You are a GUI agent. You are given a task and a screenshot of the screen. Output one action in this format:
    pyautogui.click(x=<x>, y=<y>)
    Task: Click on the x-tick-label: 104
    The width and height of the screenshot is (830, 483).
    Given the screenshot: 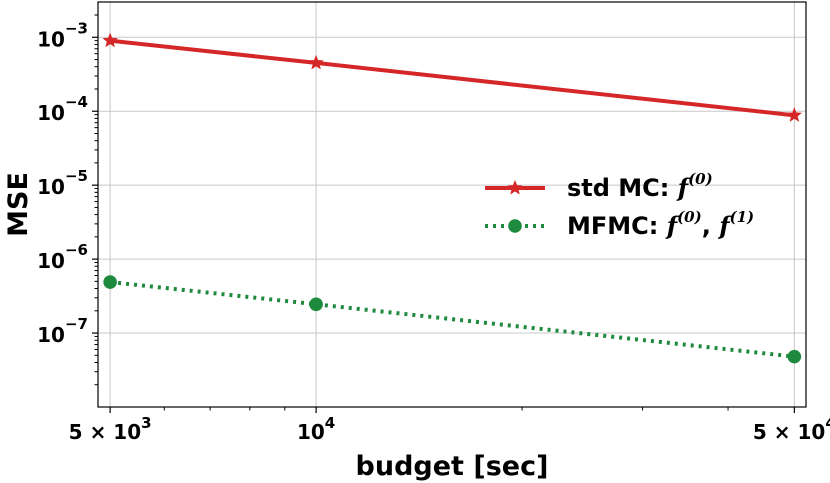 What is the action you would take?
    pyautogui.click(x=316, y=429)
    